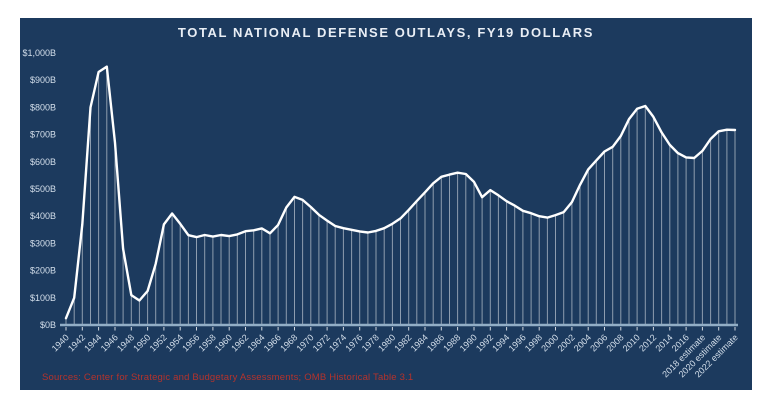 The height and width of the screenshot is (406, 764). I want to click on y-axis-label: $800B, so click(43, 107).